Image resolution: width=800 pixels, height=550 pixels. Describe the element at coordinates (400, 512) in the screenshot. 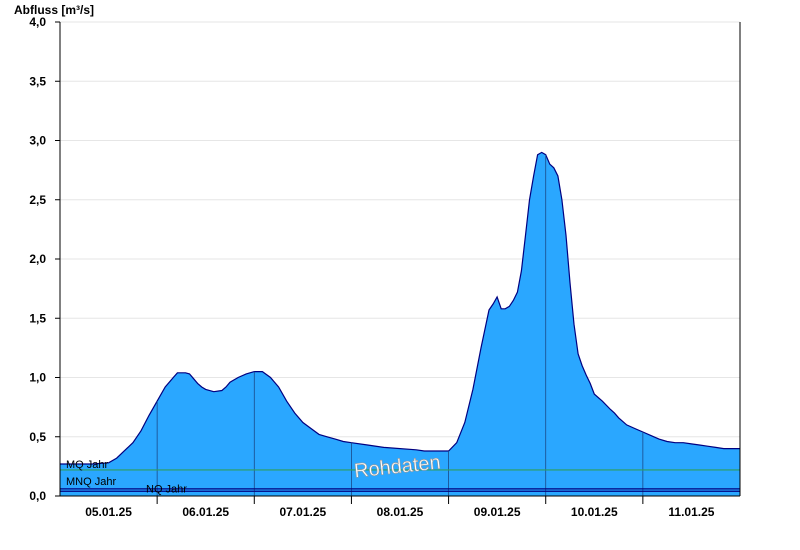

I see `x-tick-label: 08.01.25` at that location.